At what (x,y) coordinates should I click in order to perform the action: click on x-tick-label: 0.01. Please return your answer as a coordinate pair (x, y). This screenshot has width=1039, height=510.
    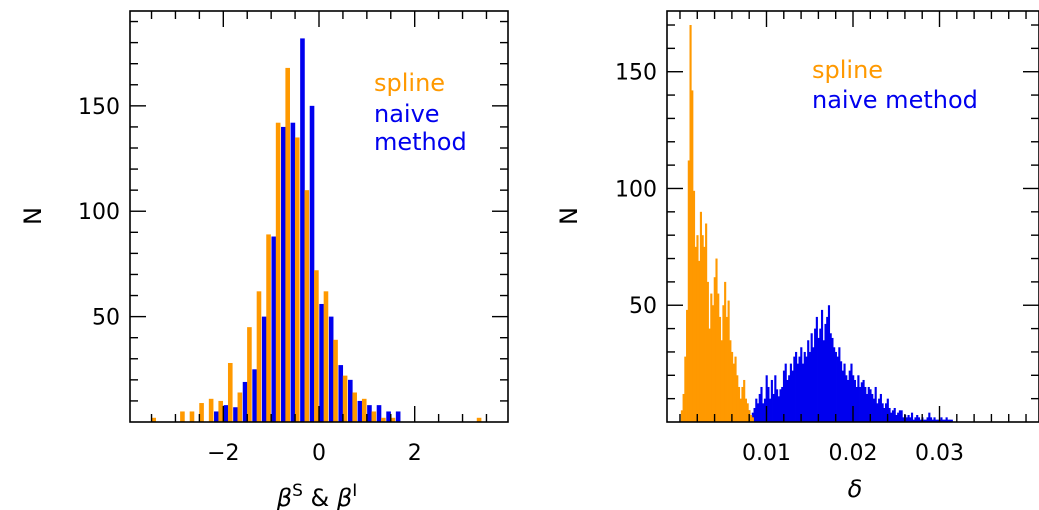
    Looking at the image, I should click on (766, 453).